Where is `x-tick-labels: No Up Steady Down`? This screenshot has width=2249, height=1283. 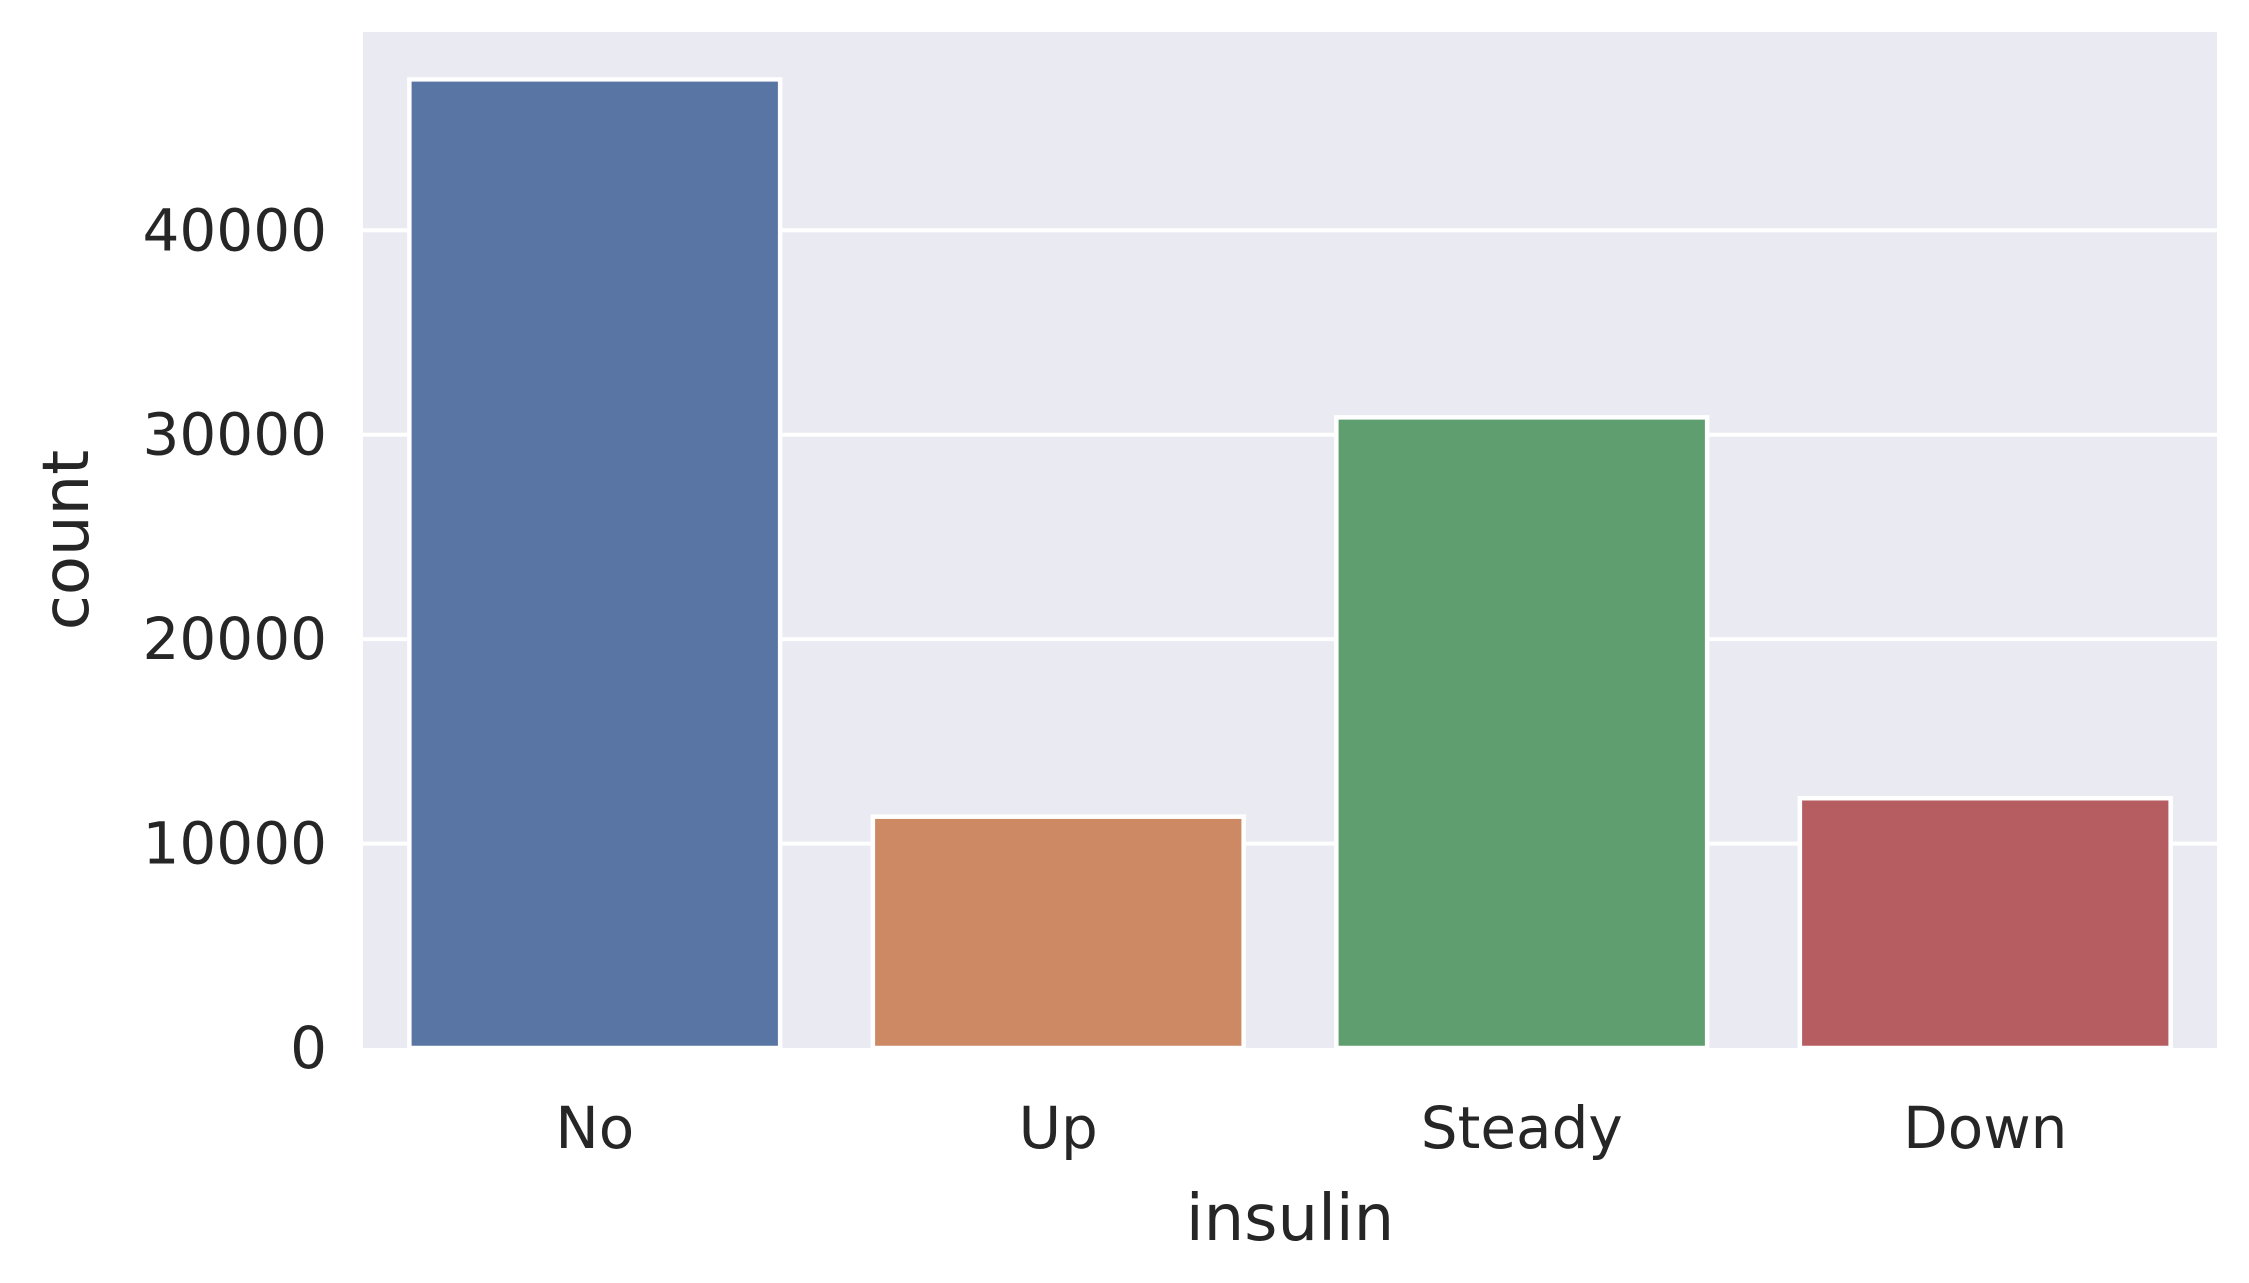 x-tick-labels: No Up Steady Down is located at coordinates (1311, 1128).